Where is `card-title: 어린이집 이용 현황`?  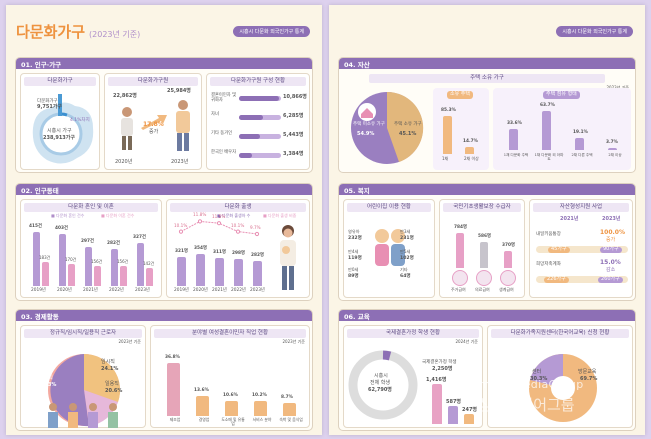
card-title: 어린이집 이용 현황 is located at coordinates (389, 207).